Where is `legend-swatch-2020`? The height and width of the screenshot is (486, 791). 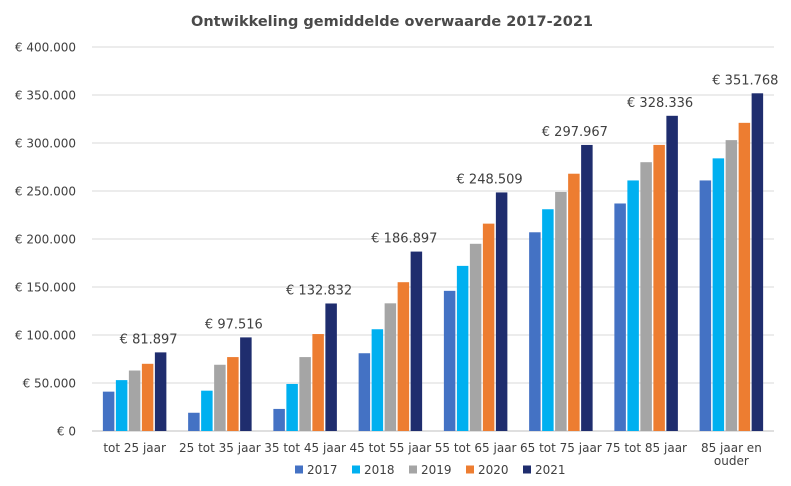
legend-swatch-2020 is located at coordinates (470, 469).